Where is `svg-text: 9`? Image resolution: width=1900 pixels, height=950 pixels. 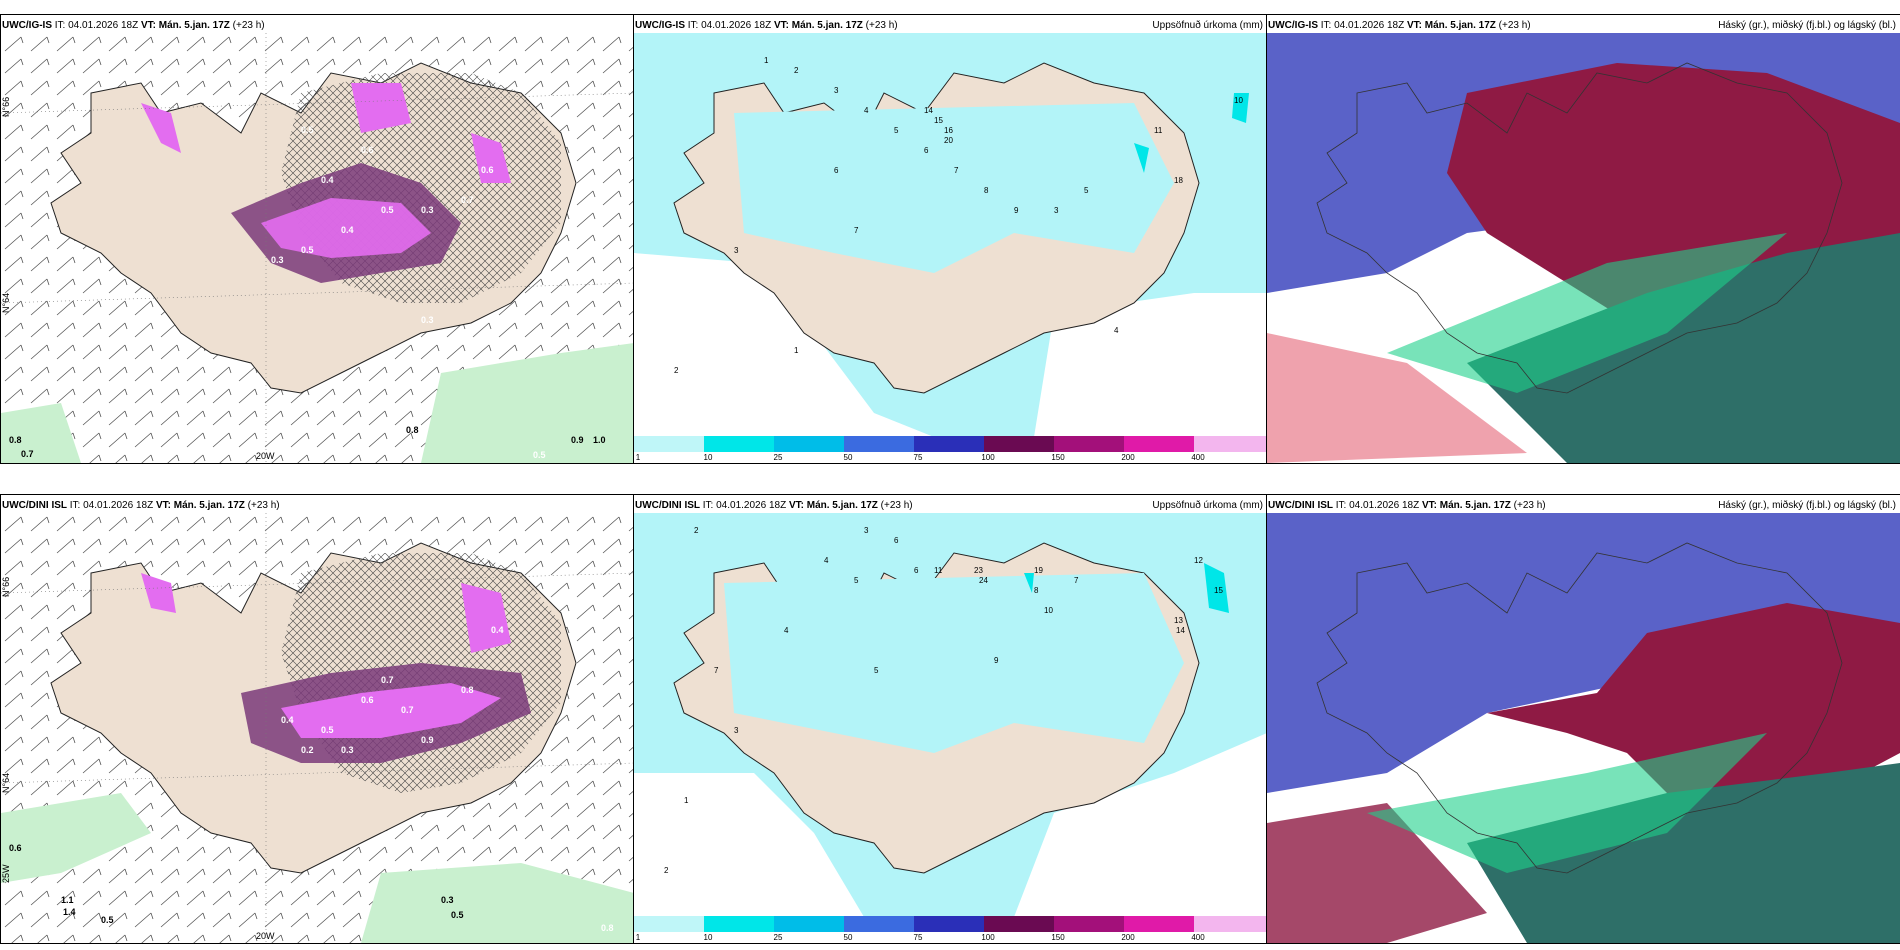 svg-text: 9 is located at coordinates (1016, 210).